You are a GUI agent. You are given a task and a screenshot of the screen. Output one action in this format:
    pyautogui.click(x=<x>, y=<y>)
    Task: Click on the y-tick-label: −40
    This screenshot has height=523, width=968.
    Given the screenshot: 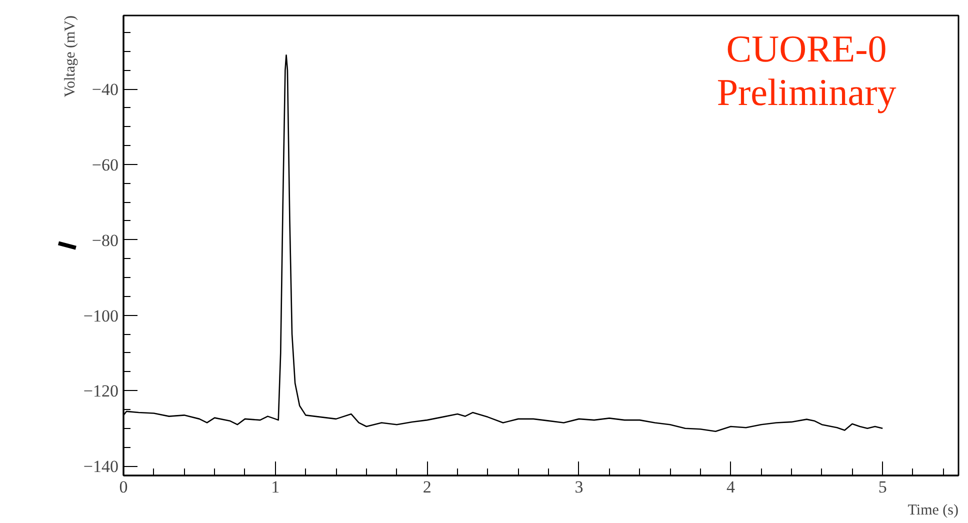 What is the action you would take?
    pyautogui.click(x=105, y=90)
    